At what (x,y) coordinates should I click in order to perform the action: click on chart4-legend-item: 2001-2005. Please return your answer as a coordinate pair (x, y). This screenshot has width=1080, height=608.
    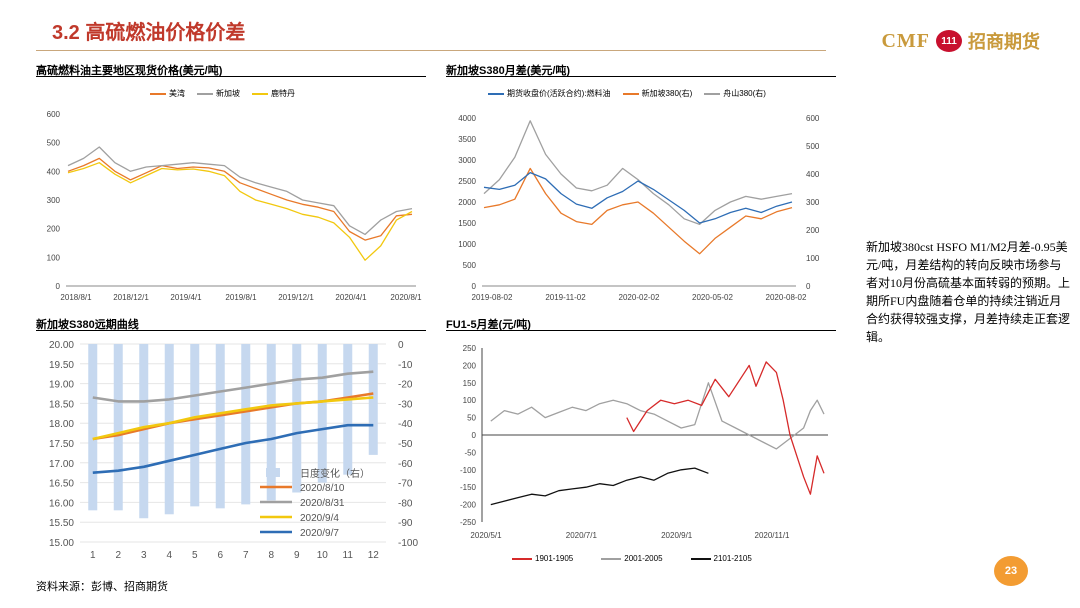
    Looking at the image, I should click on (632, 558).